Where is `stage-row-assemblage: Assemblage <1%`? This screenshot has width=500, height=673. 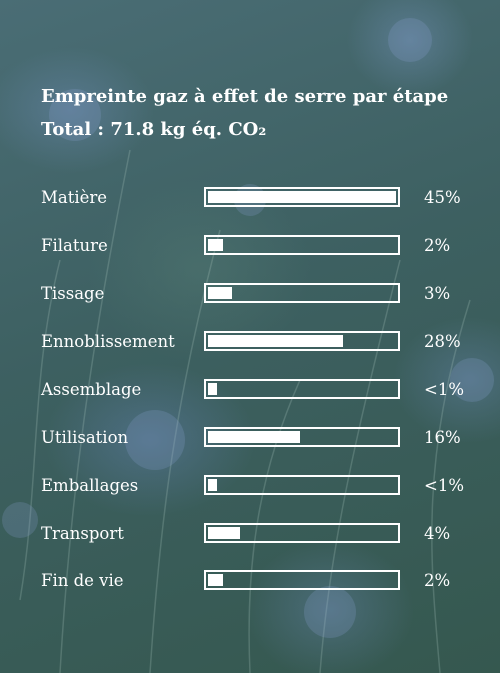
stage-row-assemblage: Assemblage <1% is located at coordinates (250, 390).